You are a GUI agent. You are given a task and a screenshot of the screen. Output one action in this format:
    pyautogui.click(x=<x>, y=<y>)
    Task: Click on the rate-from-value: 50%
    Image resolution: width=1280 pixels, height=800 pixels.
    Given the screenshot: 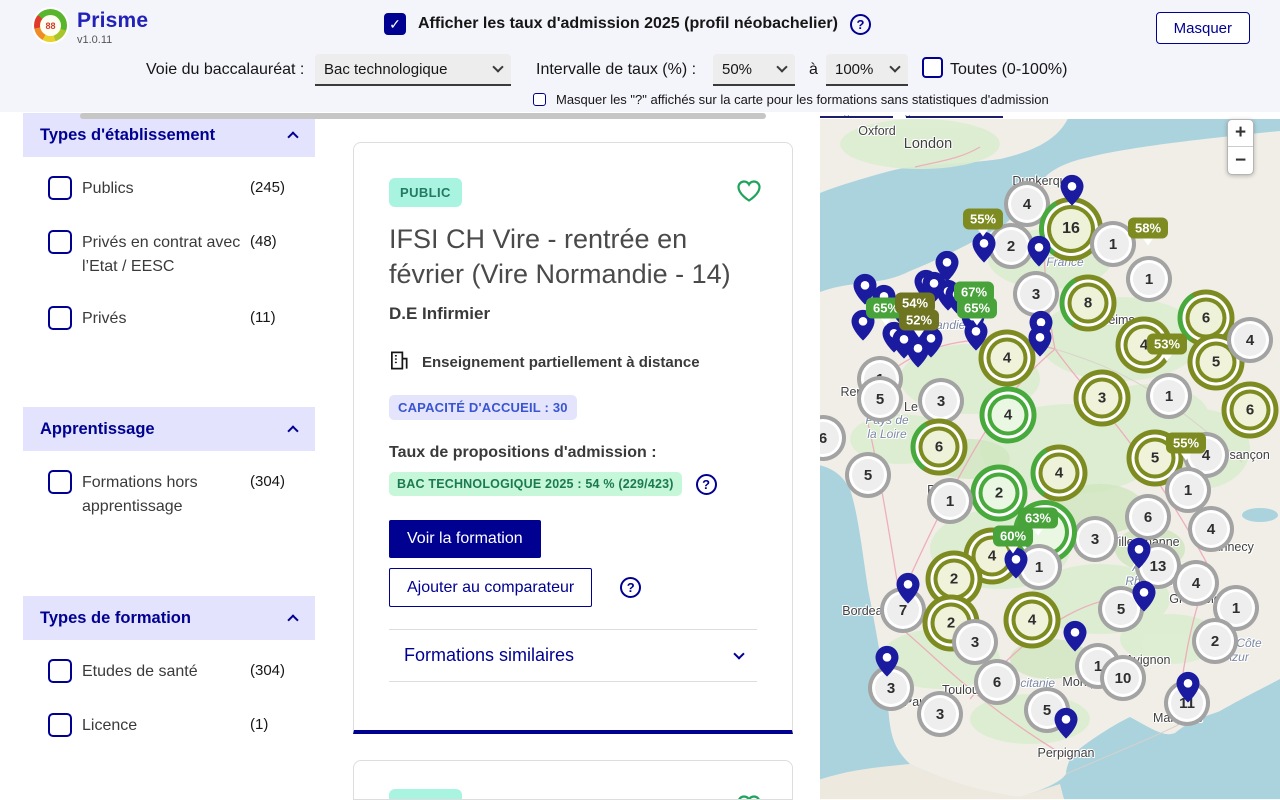 What is the action you would take?
    pyautogui.click(x=737, y=69)
    